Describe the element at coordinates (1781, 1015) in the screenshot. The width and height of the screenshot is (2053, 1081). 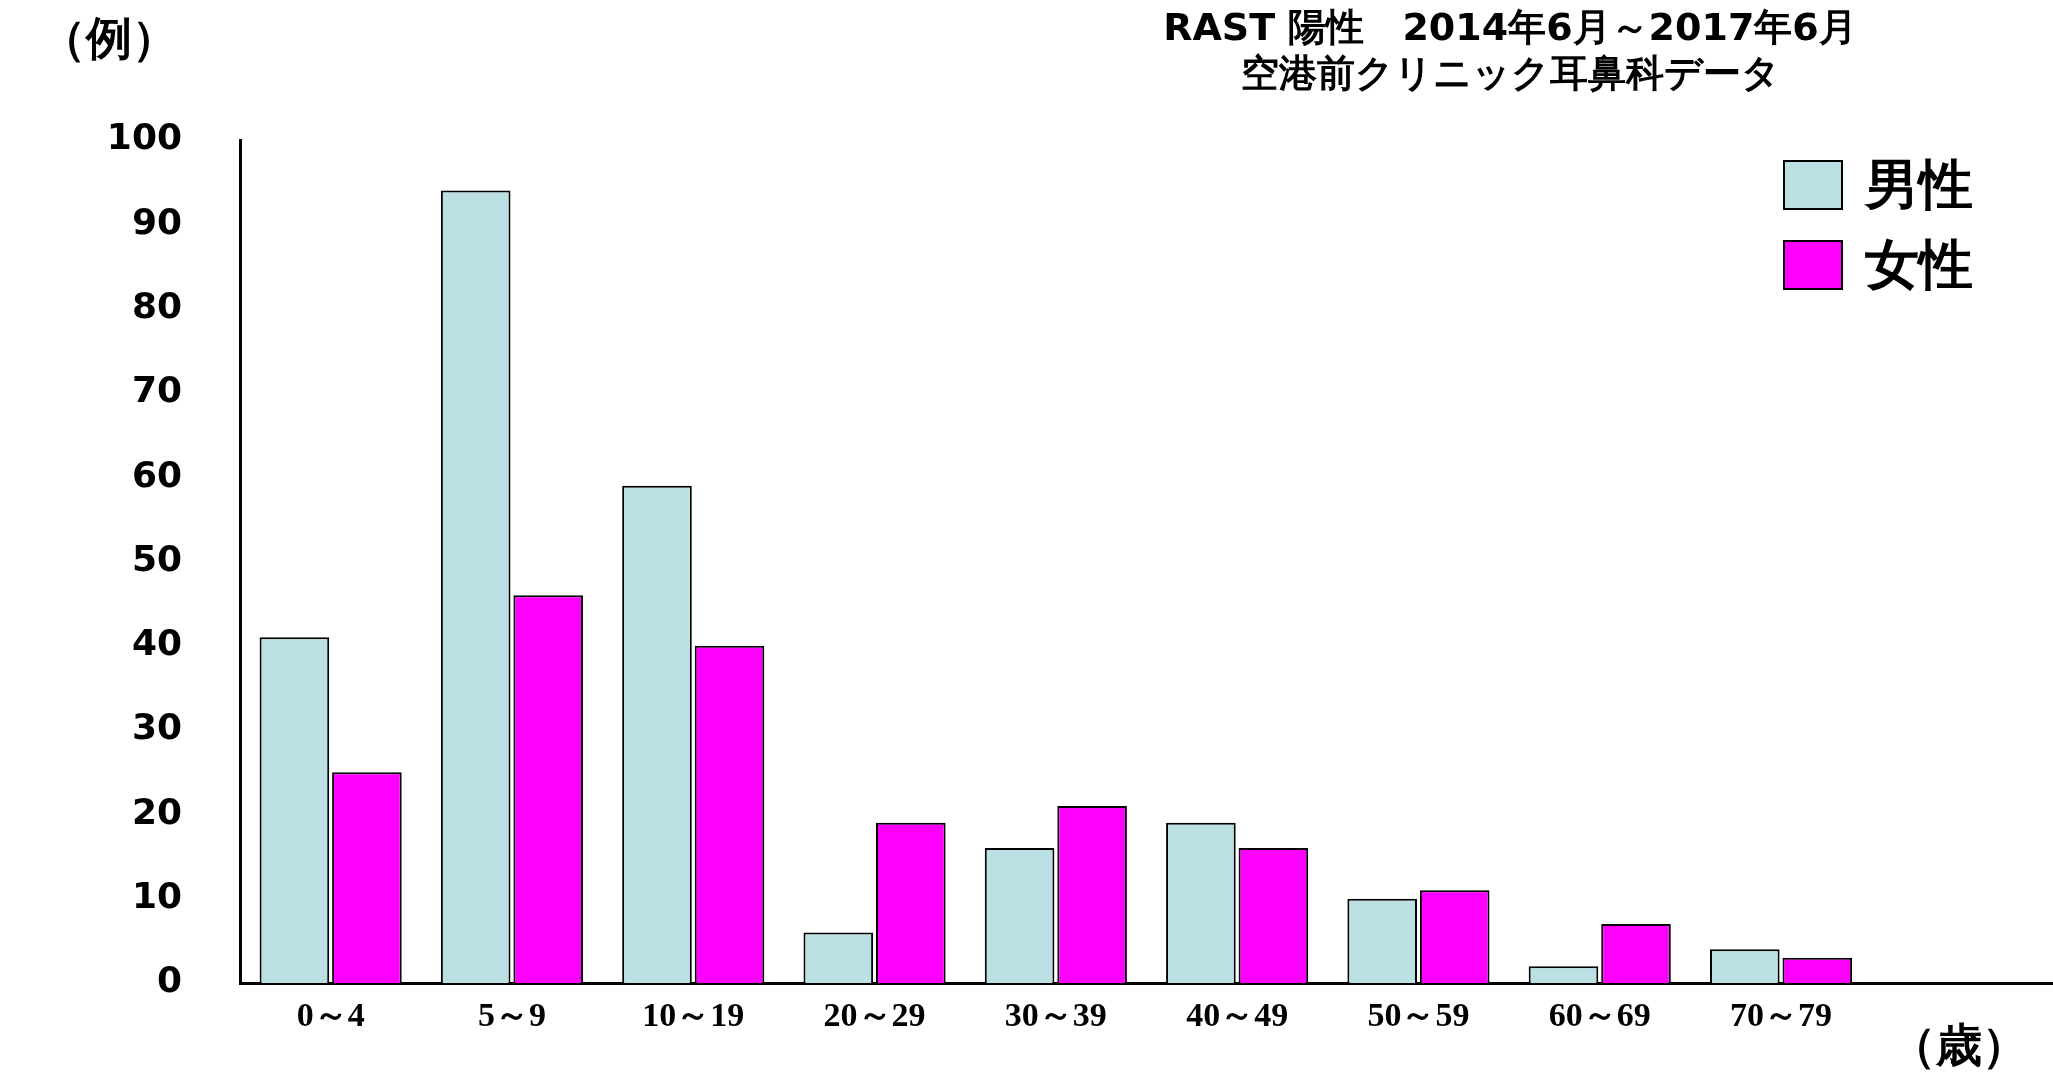
I see `x-tick-label: 70～79` at that location.